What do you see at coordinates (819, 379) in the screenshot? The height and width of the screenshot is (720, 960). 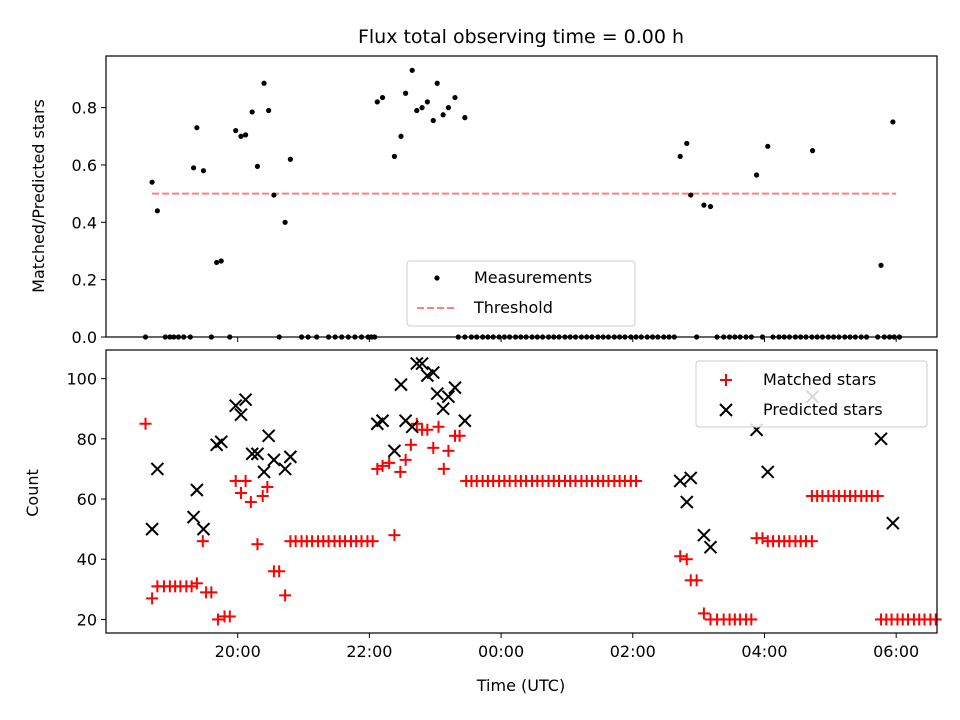 I see `legend-matched-label: Matched stars` at bounding box center [819, 379].